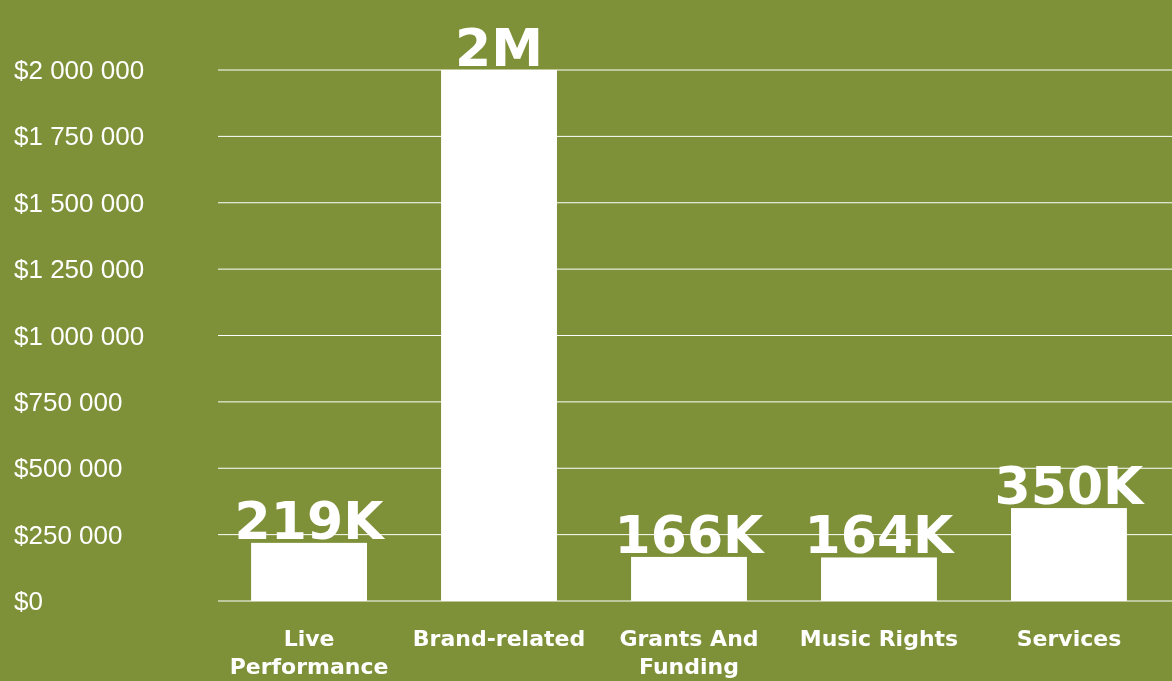  I want to click on y-tick-label: $2 000 000, so click(79, 70).